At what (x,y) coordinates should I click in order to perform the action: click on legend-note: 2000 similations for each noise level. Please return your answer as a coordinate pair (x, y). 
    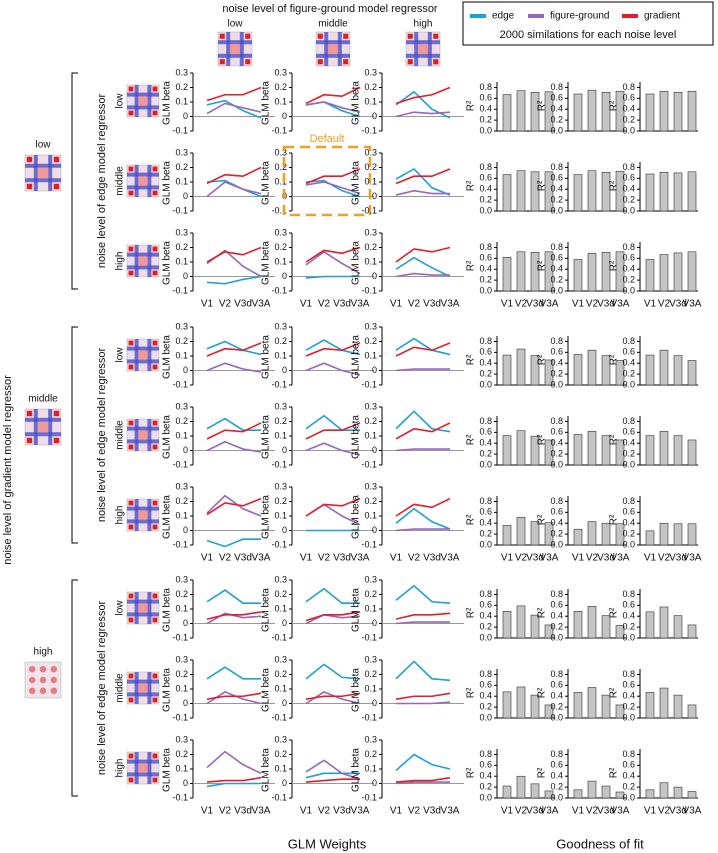
    Looking at the image, I should click on (588, 35).